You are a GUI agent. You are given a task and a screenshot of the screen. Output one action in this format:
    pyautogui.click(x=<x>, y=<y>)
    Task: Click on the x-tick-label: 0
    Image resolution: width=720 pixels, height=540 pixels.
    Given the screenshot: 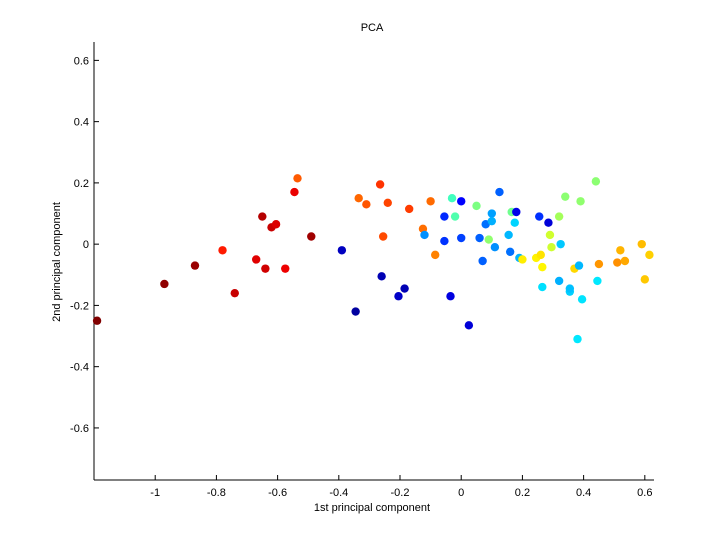 What is the action you would take?
    pyautogui.click(x=461, y=493)
    